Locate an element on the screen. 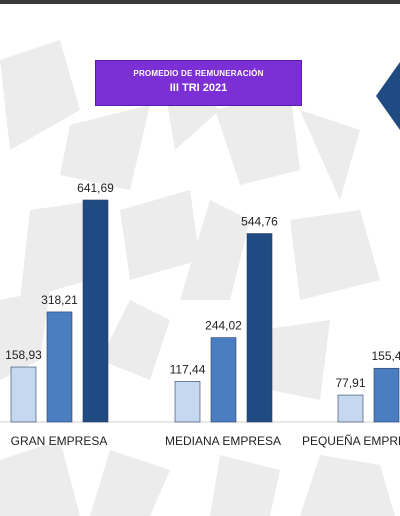 This screenshot has width=400, height=516. bar-mediana-empresa-s1 is located at coordinates (187, 402).